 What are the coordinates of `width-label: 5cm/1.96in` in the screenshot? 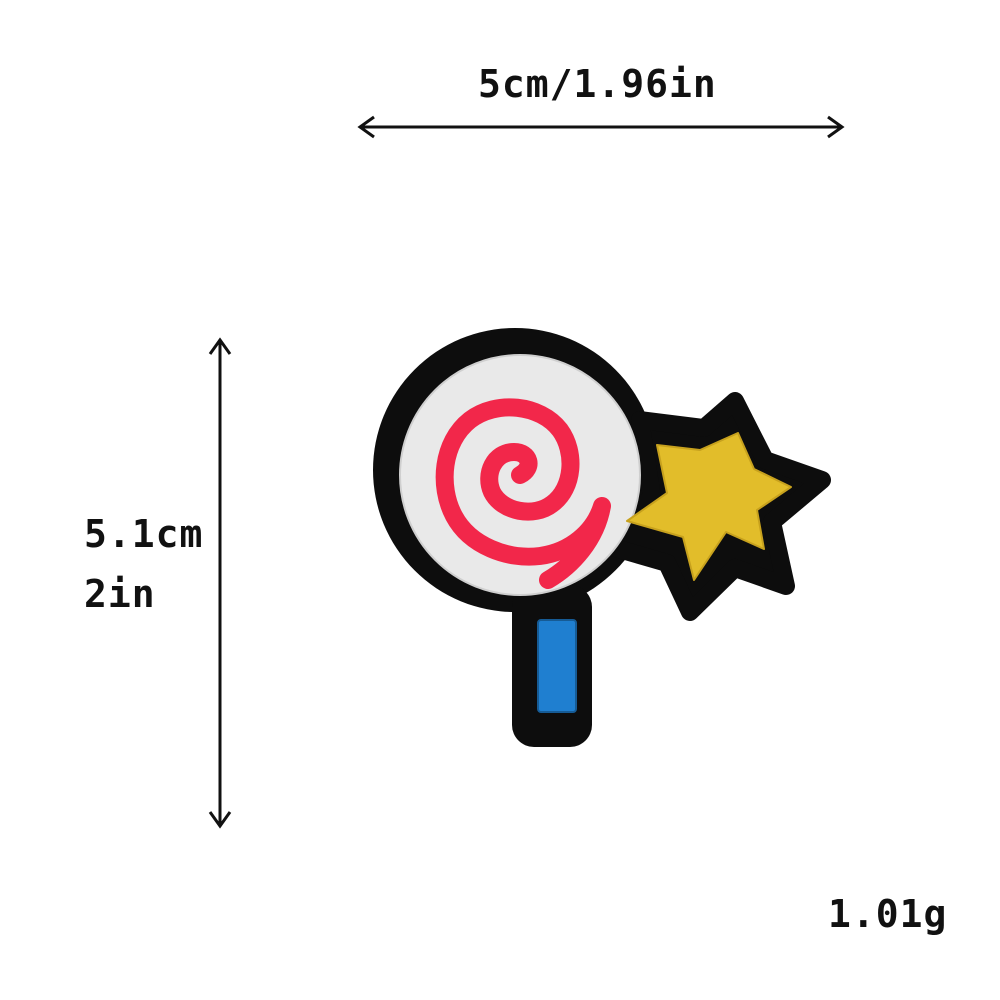 It's located at (597, 84).